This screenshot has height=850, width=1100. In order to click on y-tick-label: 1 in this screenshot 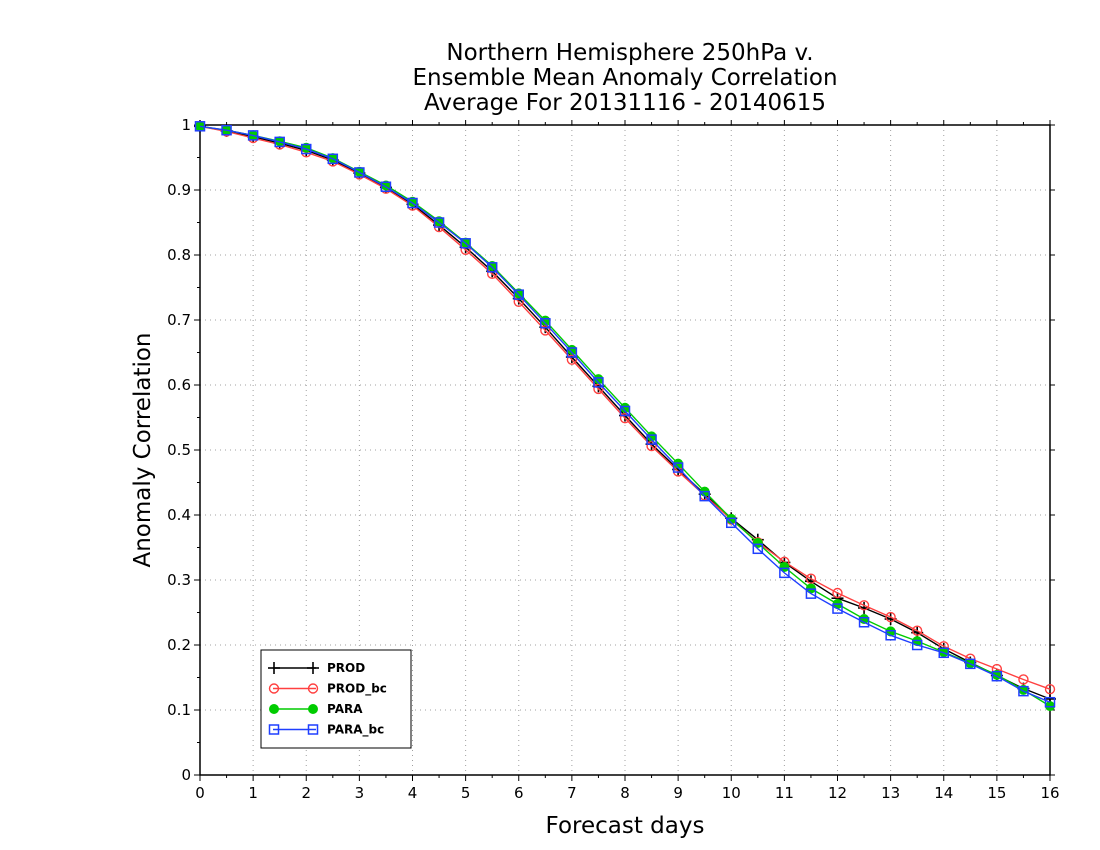, I will do `click(186, 125)`.